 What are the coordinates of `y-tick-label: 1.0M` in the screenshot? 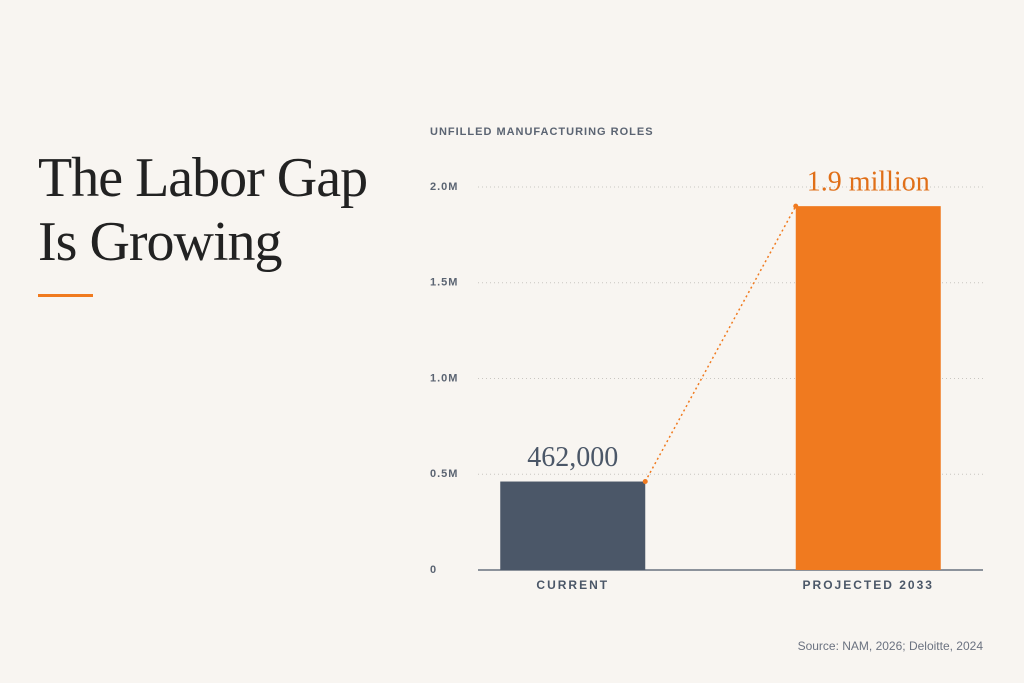 It's located at (444, 378).